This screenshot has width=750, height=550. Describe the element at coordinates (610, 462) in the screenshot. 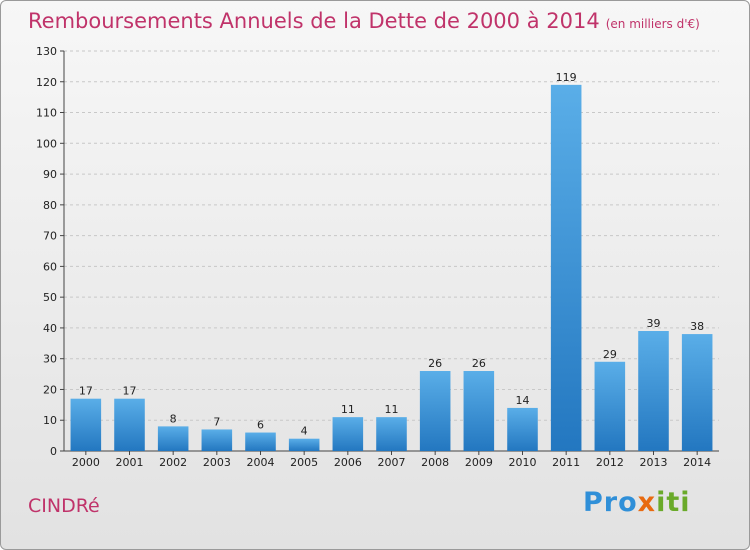

I see `x-tick-label: 2012` at that location.